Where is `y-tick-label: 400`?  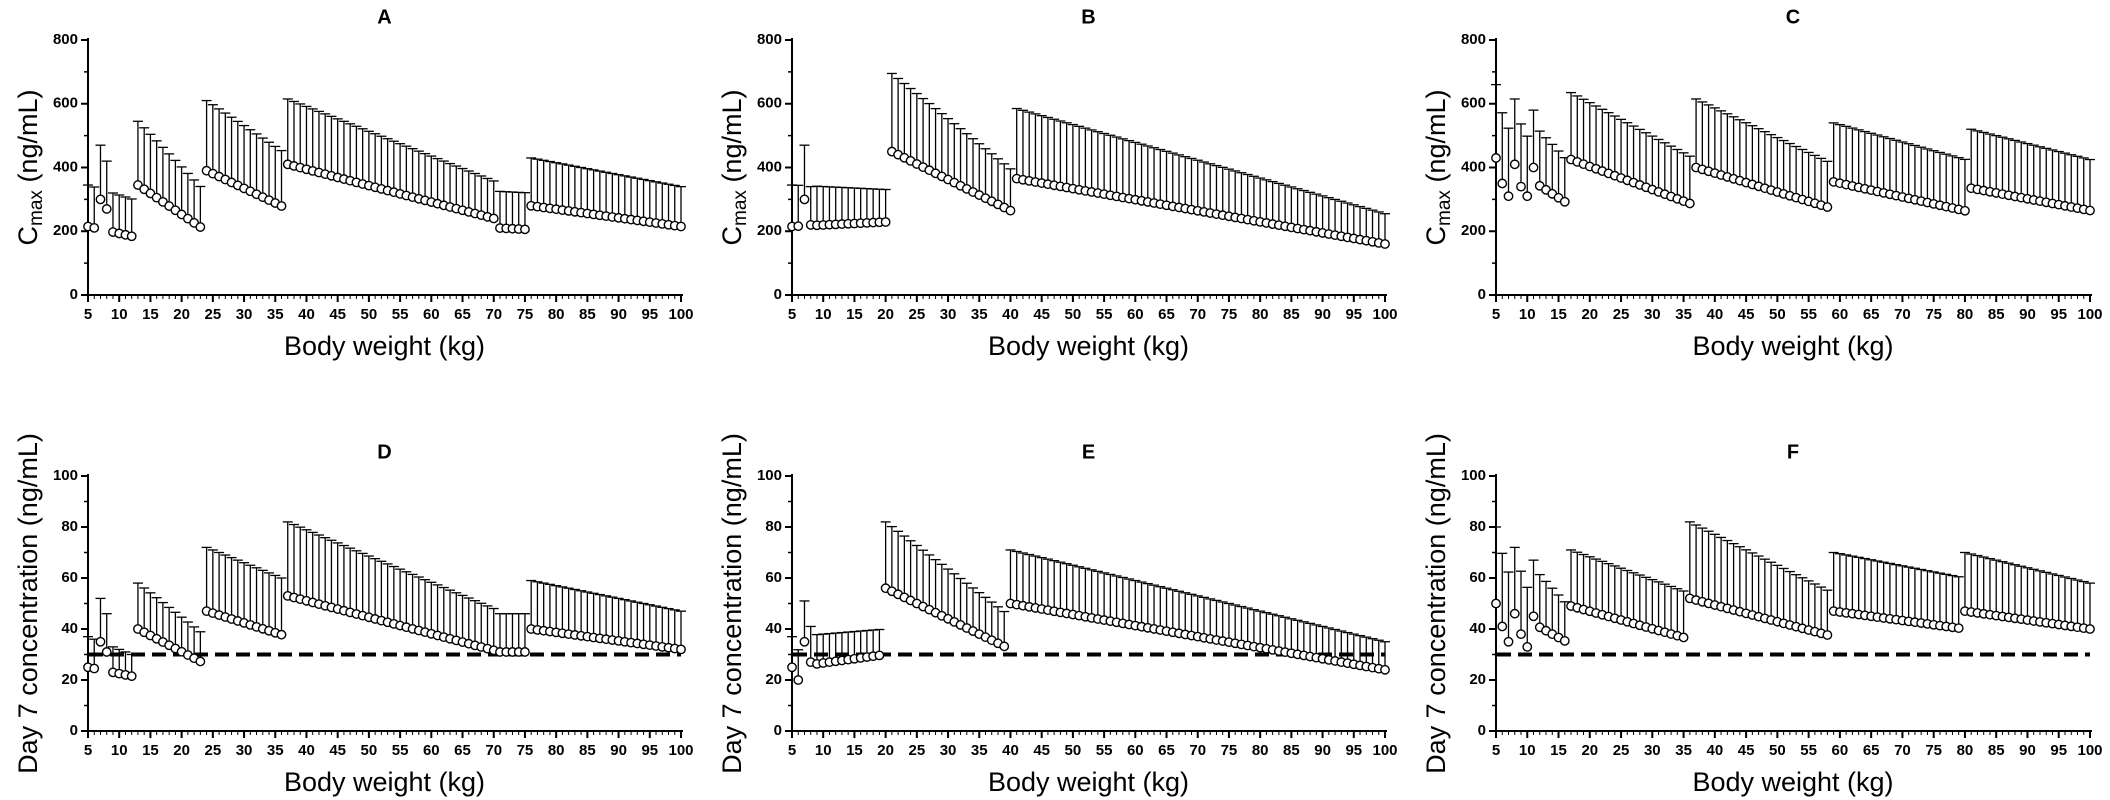 y-tick-label: 400 is located at coordinates (1473, 166).